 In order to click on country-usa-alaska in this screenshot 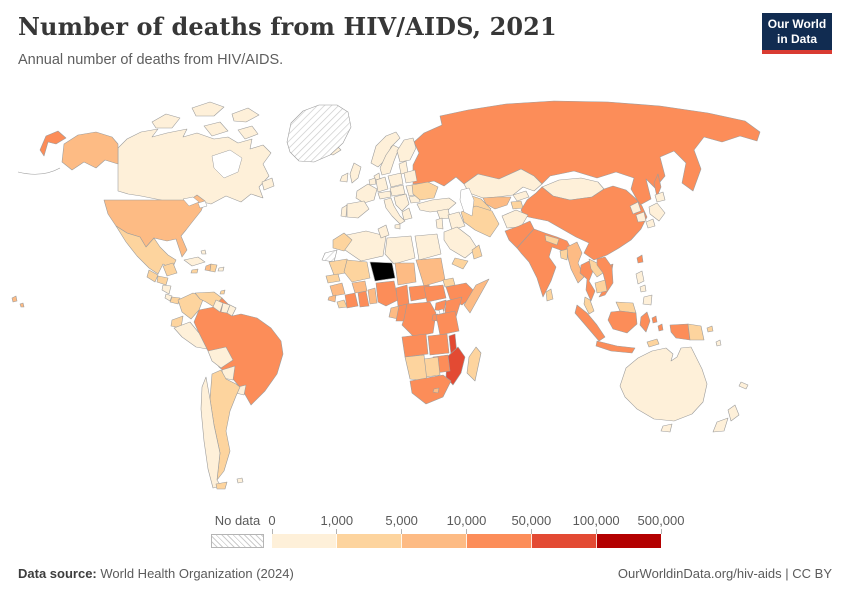, I will do `click(90, 151)`.